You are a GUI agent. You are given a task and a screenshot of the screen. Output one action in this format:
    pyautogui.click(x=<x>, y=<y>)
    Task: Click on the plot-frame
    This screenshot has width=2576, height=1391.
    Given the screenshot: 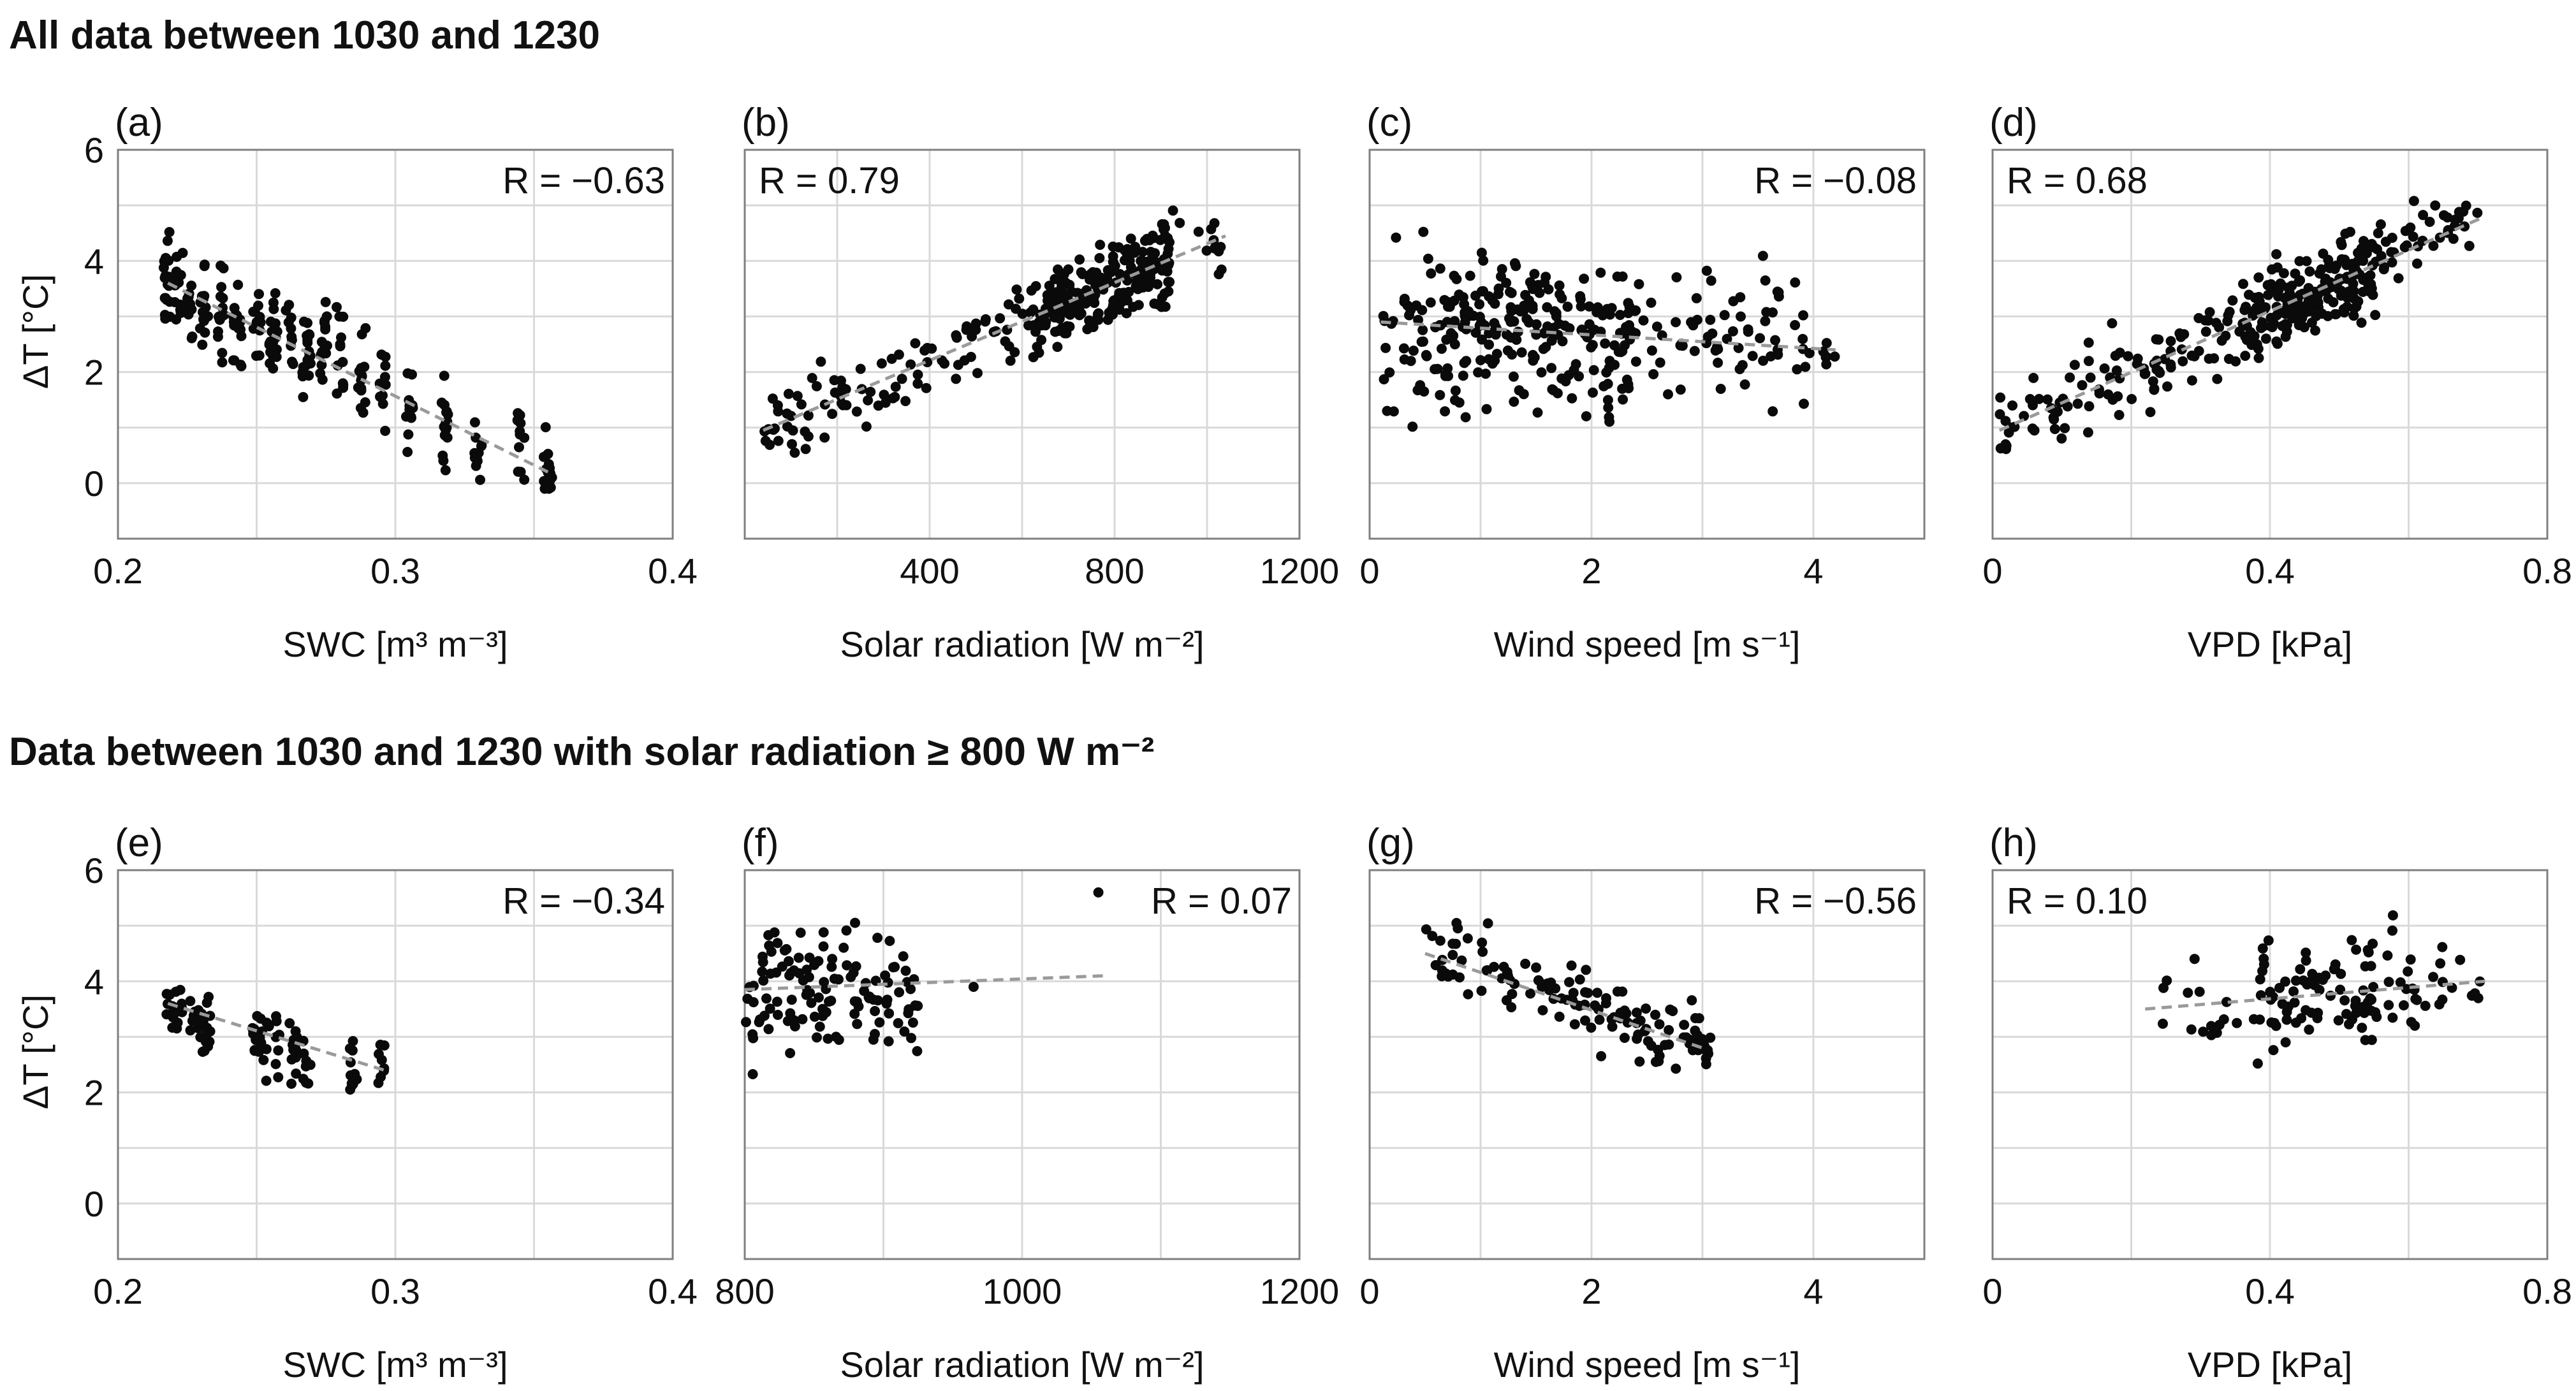 What is the action you would take?
    pyautogui.click(x=1647, y=344)
    